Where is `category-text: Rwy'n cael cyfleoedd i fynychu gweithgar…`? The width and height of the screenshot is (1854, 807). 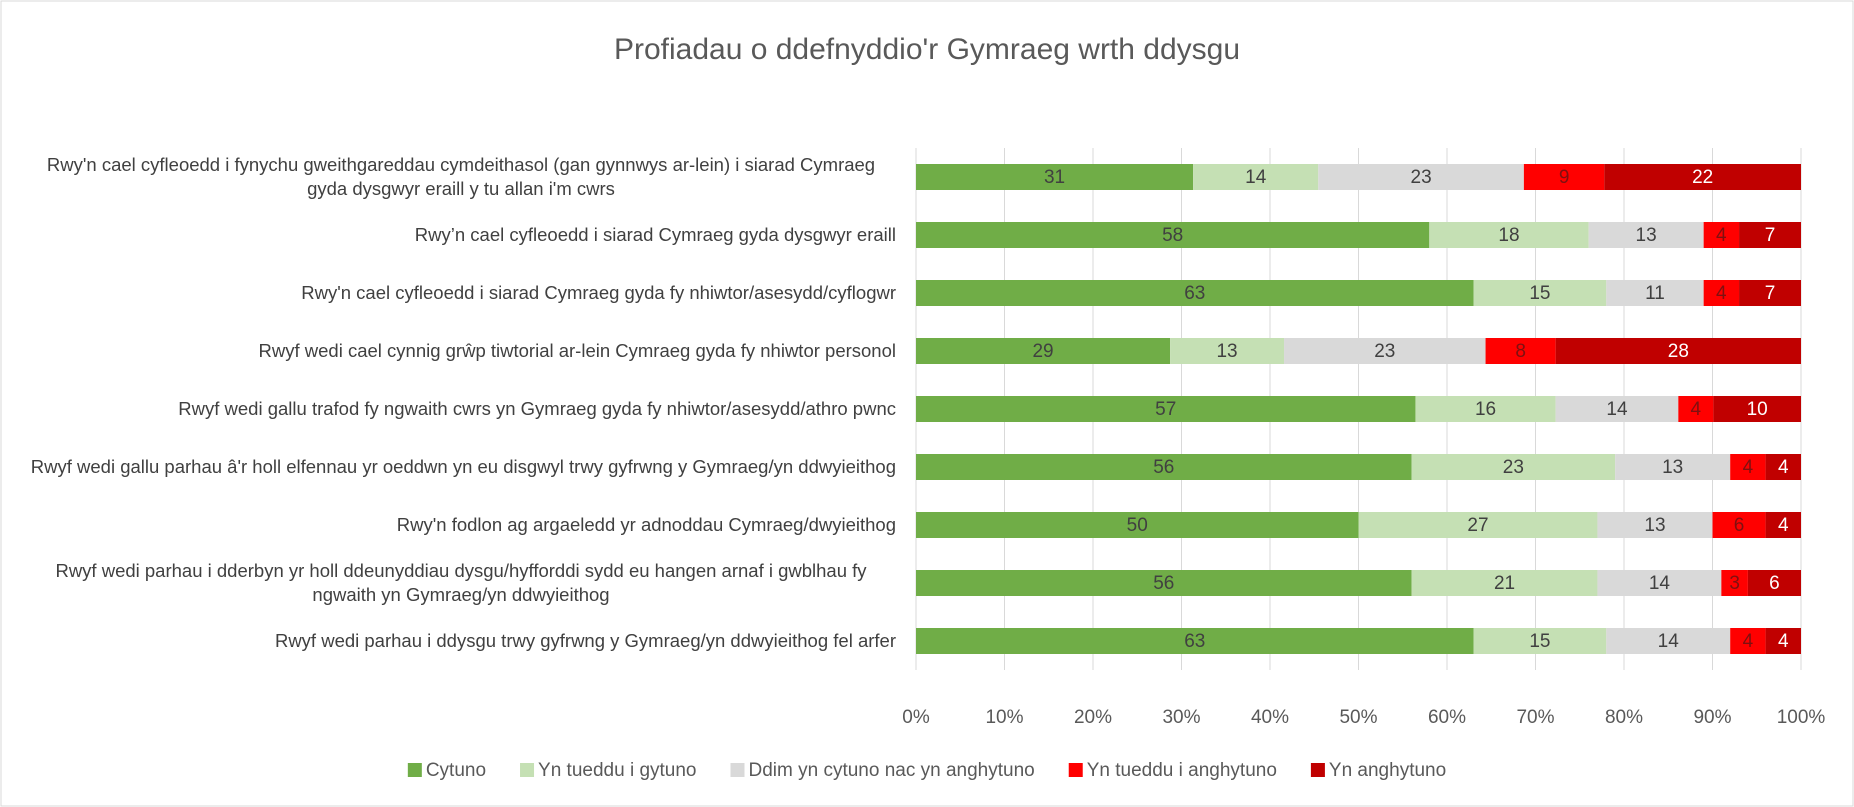 category-text: Rwy'n cael cyfleoedd i fynychu gweithgar… is located at coordinates (461, 176).